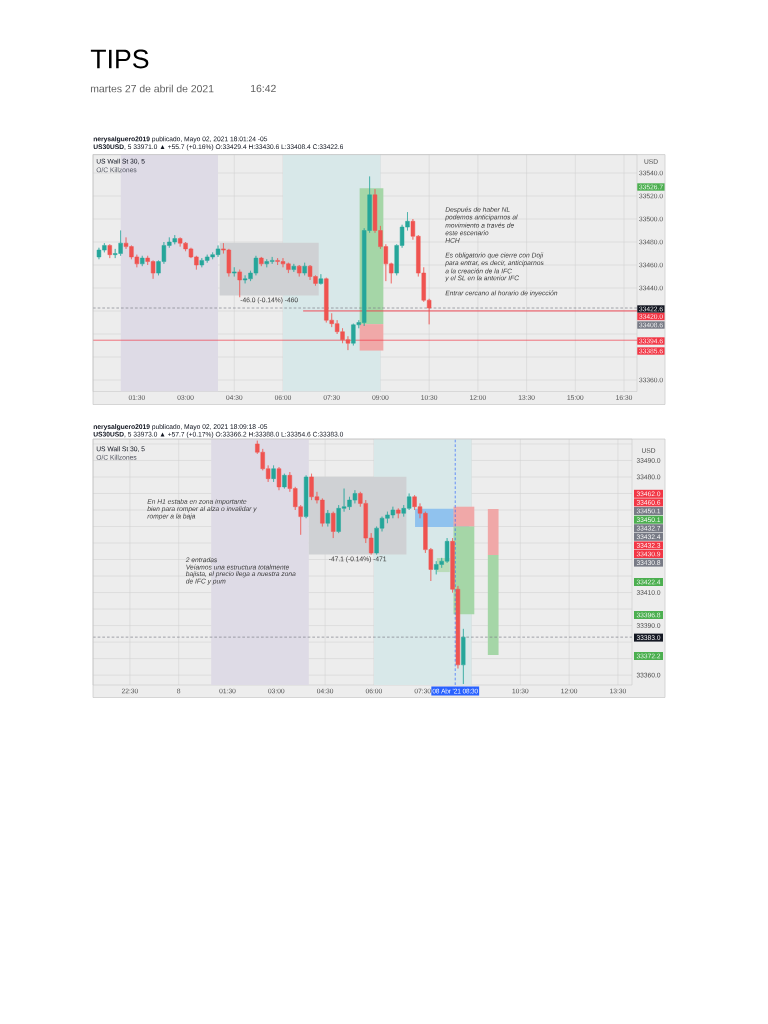 This screenshot has height=1024, width=768. What do you see at coordinates (152, 88) in the screenshot?
I see `chart-subtitle: martes 27 de abril de 2021` at bounding box center [152, 88].